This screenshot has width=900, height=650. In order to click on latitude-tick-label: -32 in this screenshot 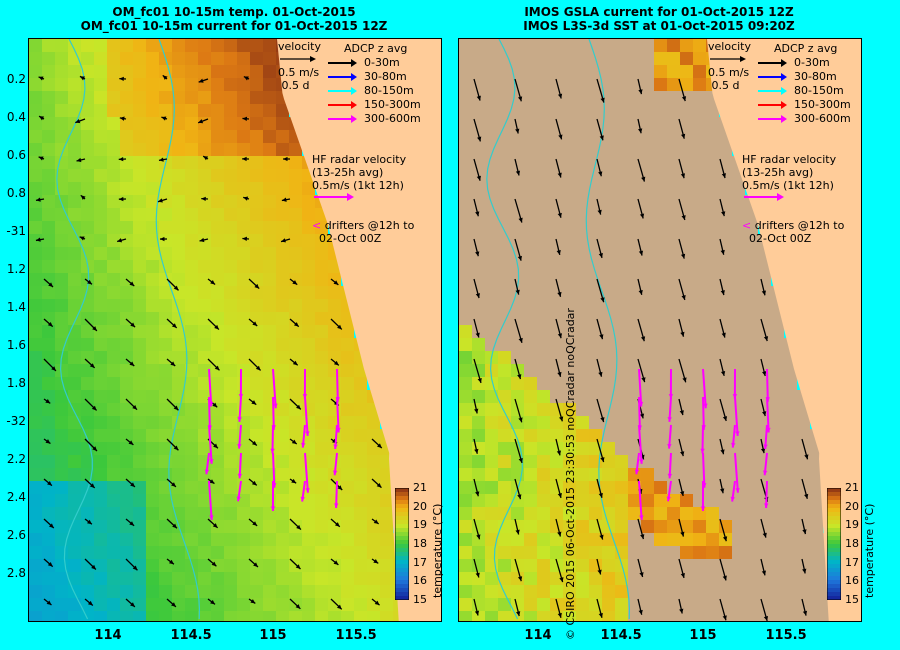, I will do `click(16, 421)`.